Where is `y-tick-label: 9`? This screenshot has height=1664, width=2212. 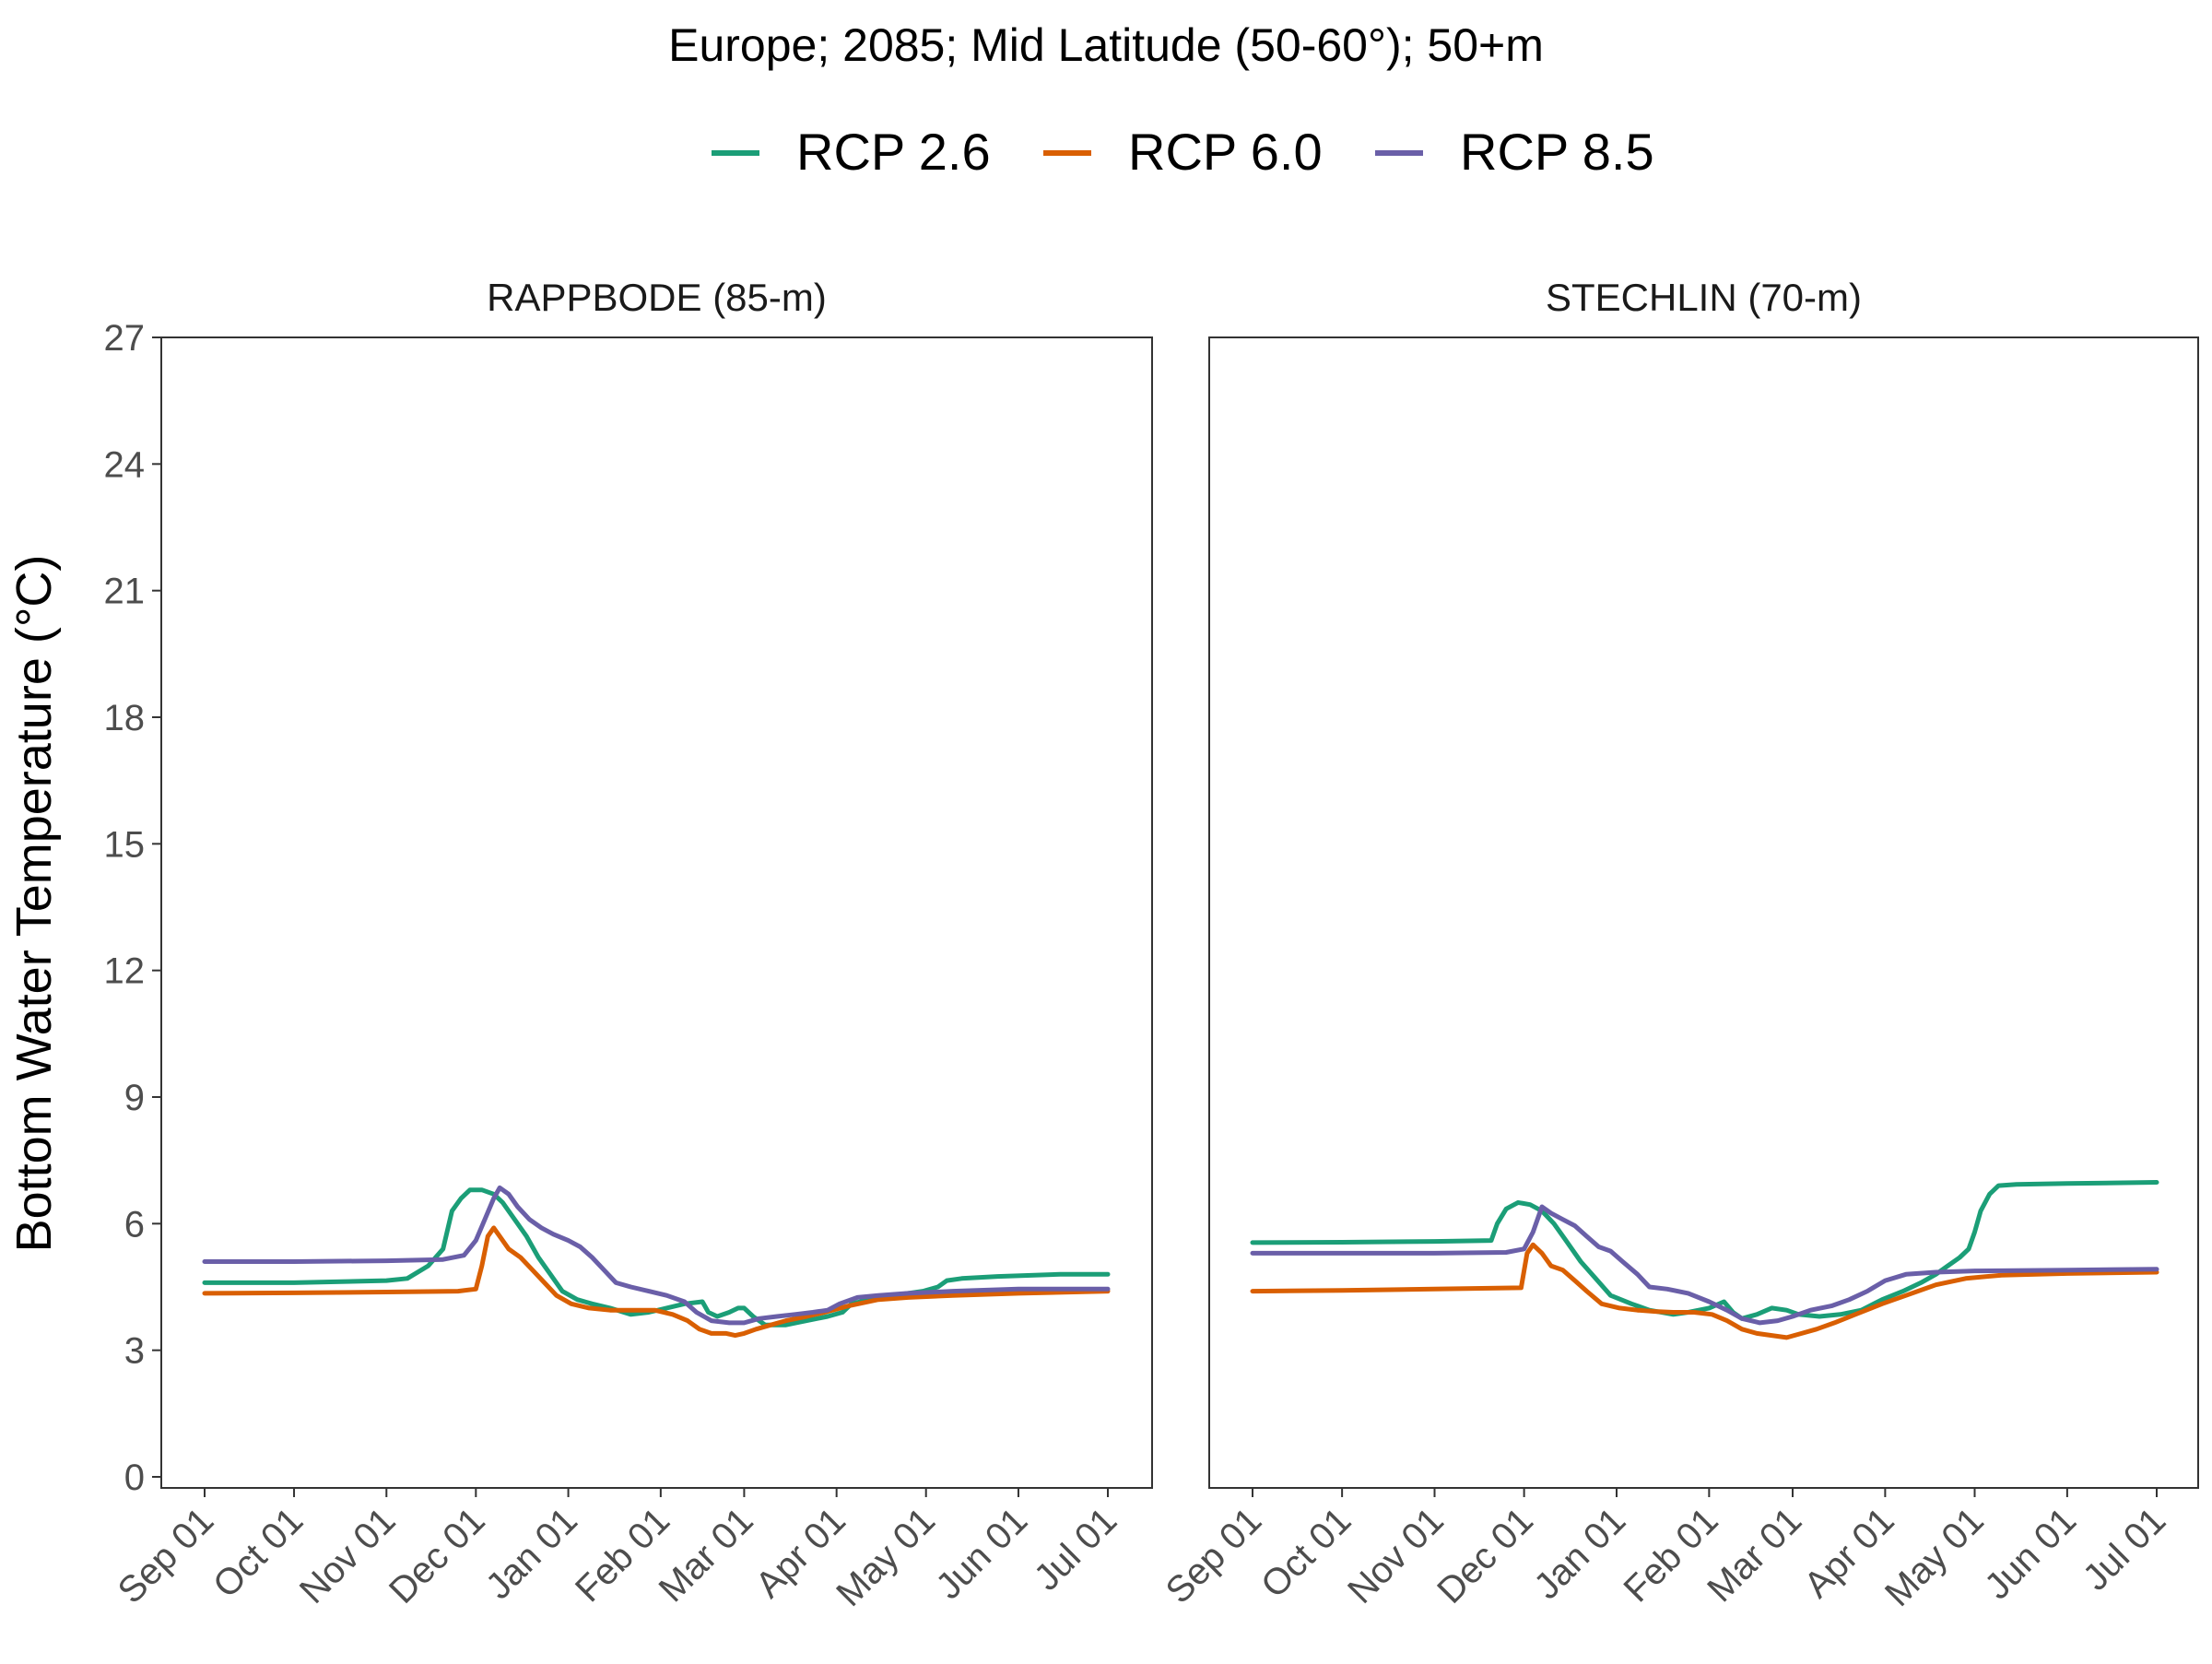
y-tick-label: 9 is located at coordinates (134, 1098).